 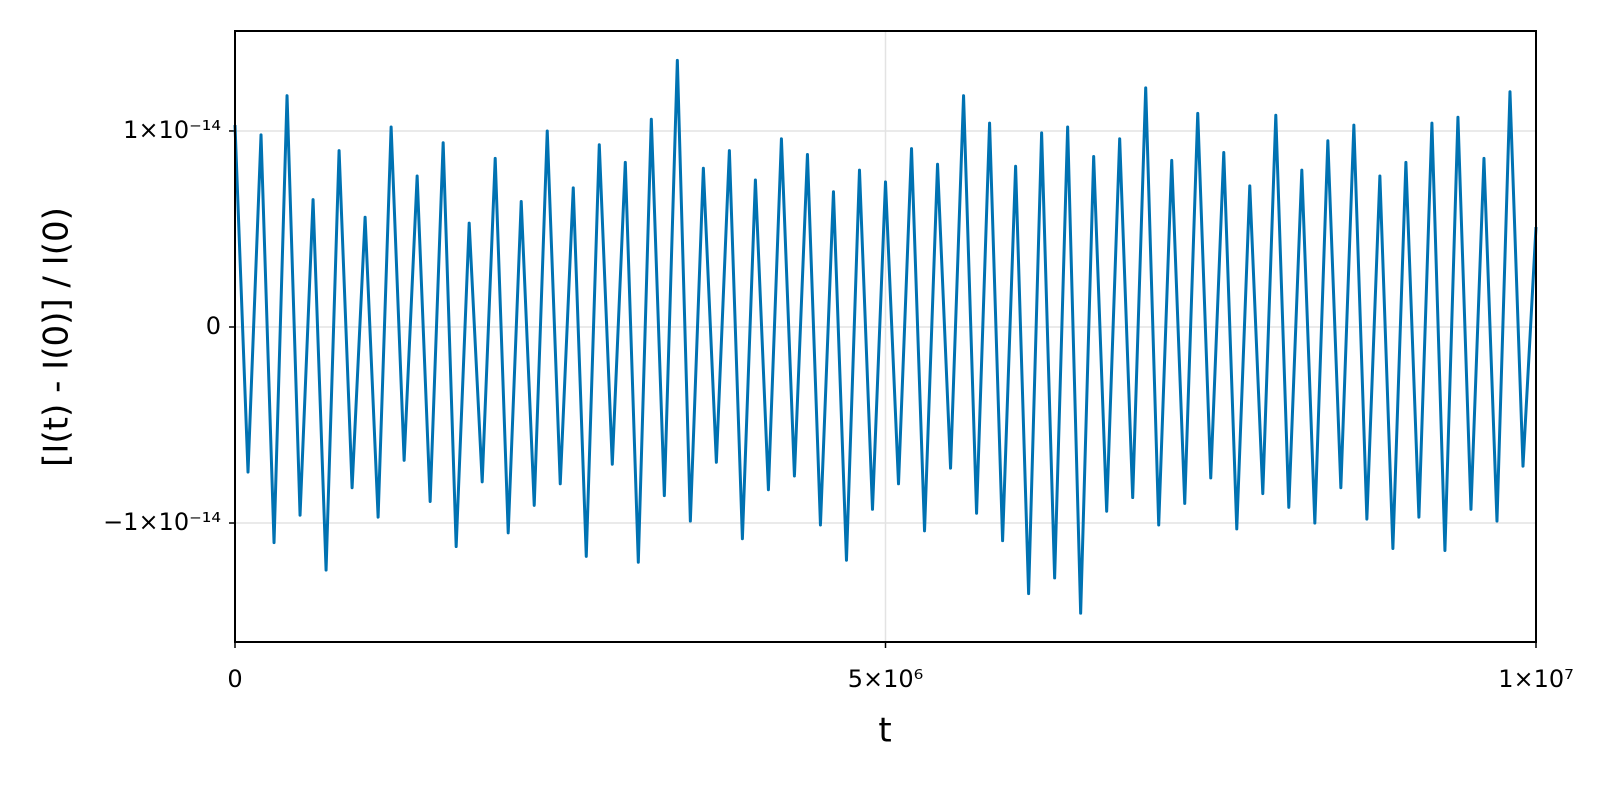 I want to click on y-tick-label: 1×10⁻¹⁴, so click(x=172, y=130).